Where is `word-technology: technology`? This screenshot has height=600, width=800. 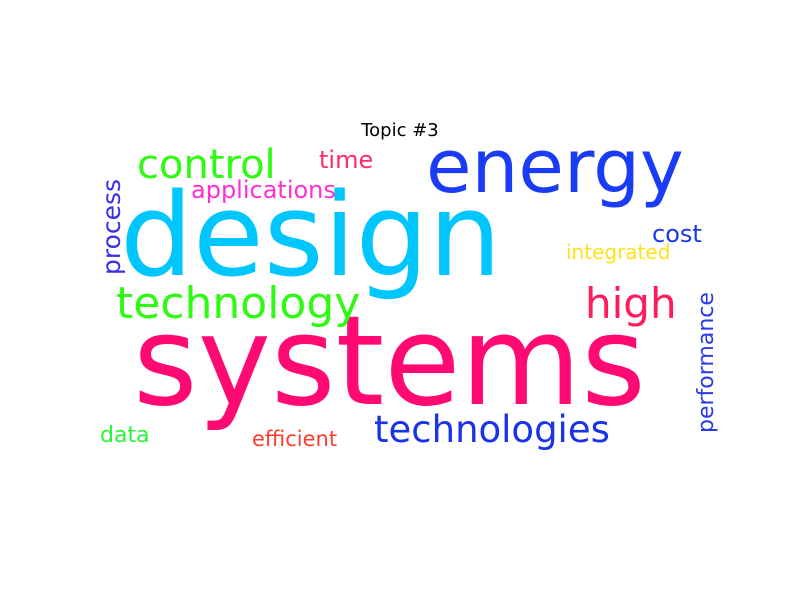
word-technology: technology is located at coordinates (238, 303).